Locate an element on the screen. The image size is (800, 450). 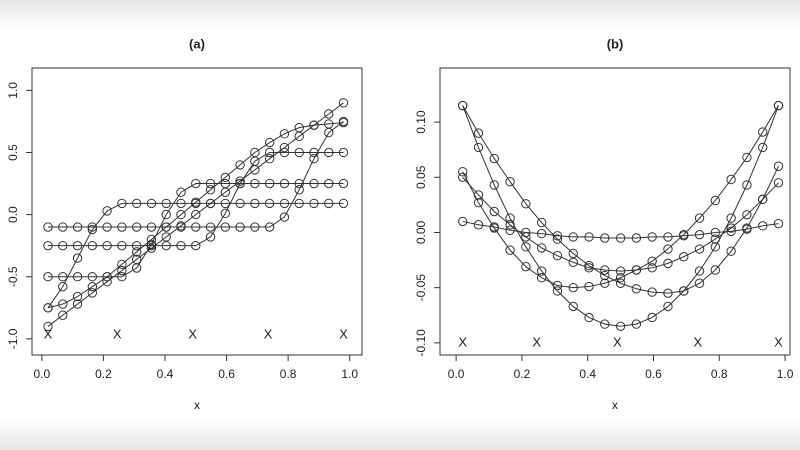
y-tick-label: 0.05 is located at coordinates (421, 177).